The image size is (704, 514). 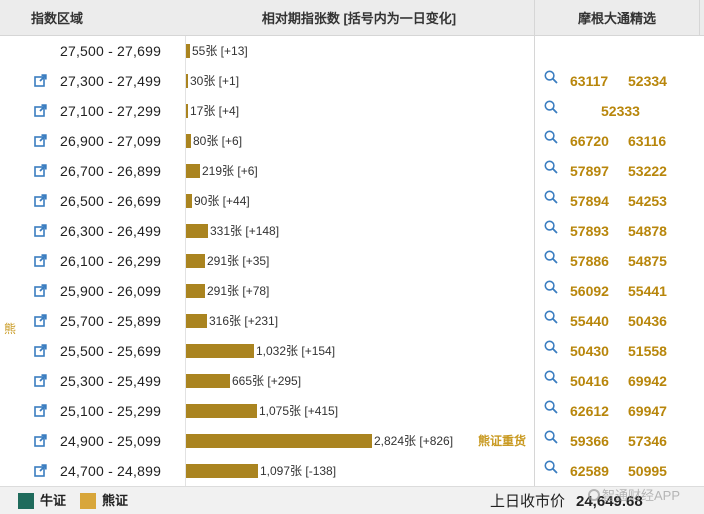 I want to click on warrant-code-link: 50416, so click(x=589, y=381).